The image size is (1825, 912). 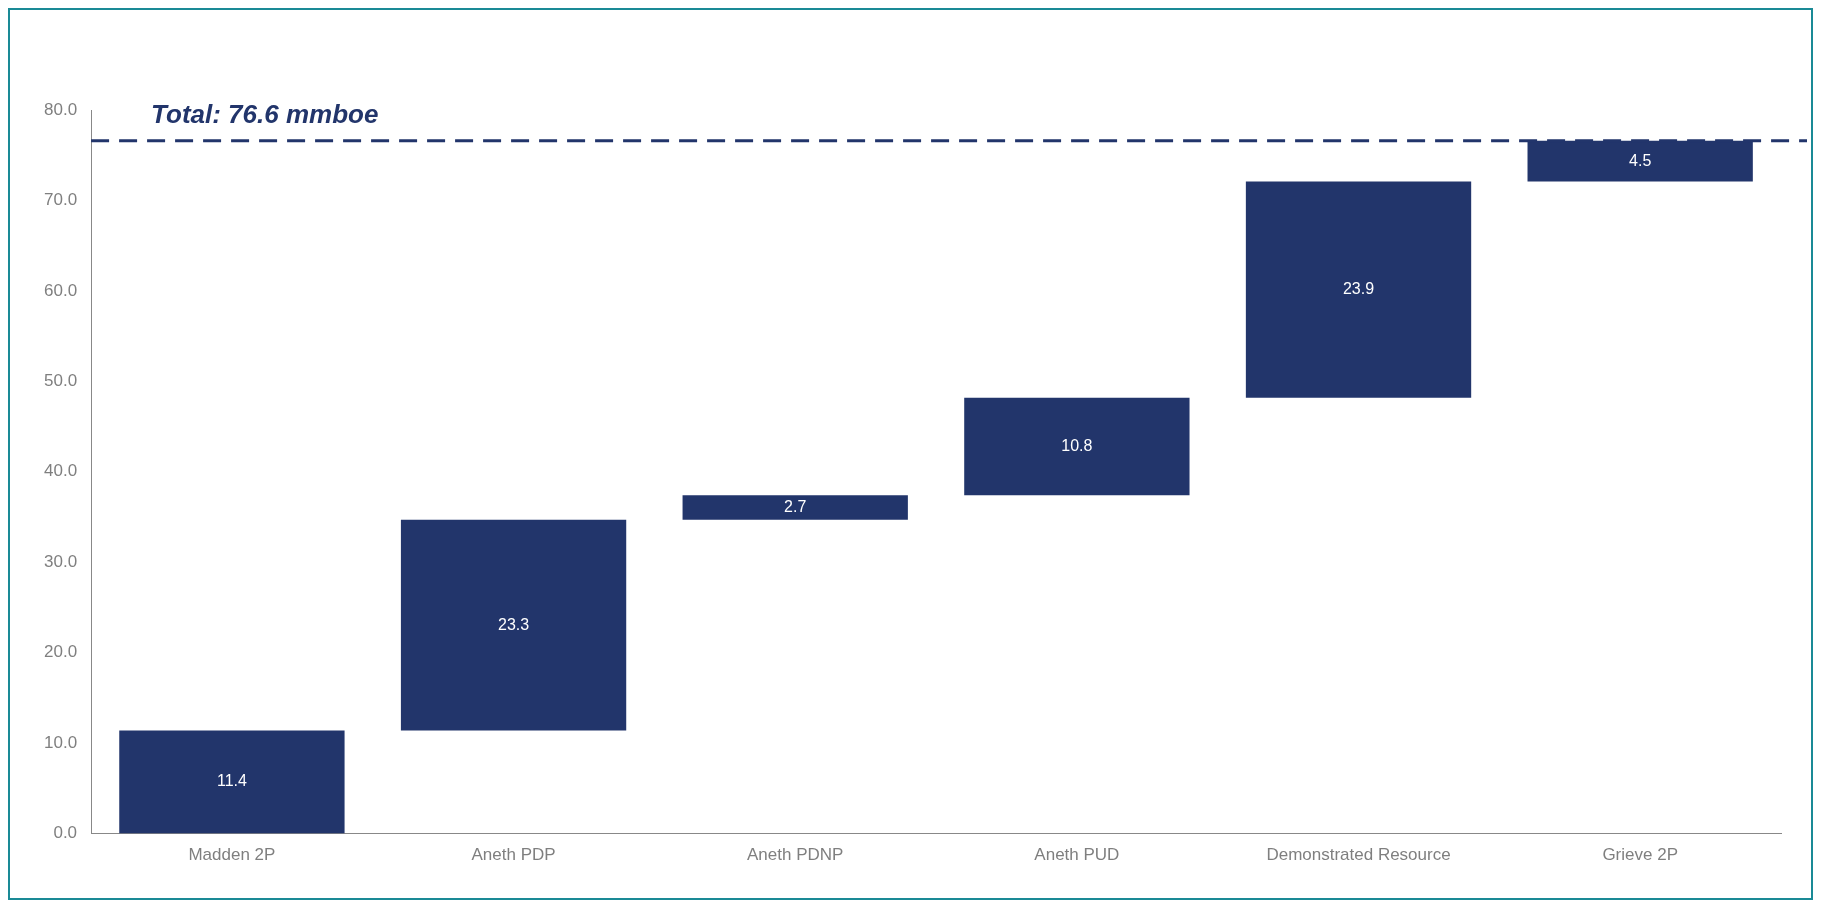 I want to click on ref-line-label: Total: 76.6 mmboe, so click(x=265, y=113).